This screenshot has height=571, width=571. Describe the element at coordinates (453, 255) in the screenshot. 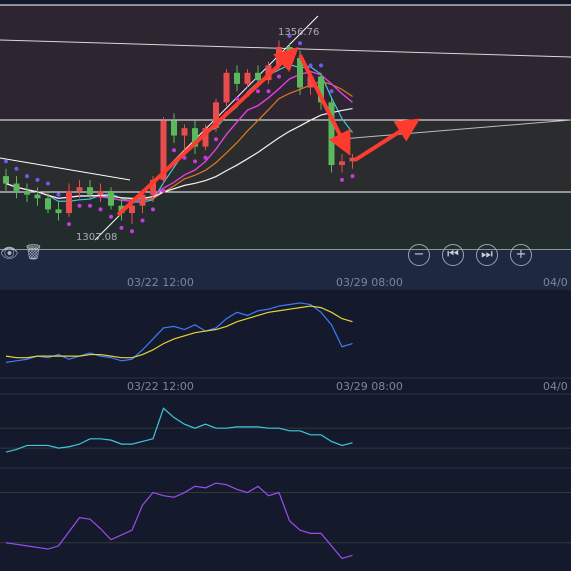

I see `scroll-start-button: ⏮` at that location.